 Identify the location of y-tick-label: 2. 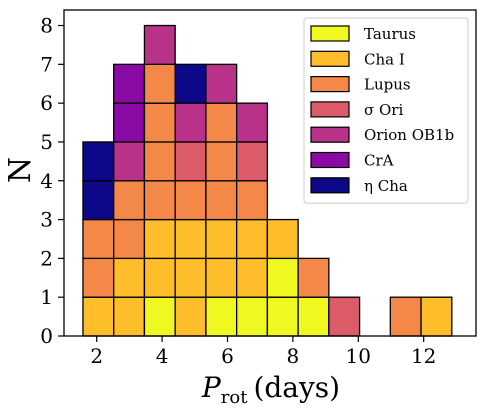
(46, 258).